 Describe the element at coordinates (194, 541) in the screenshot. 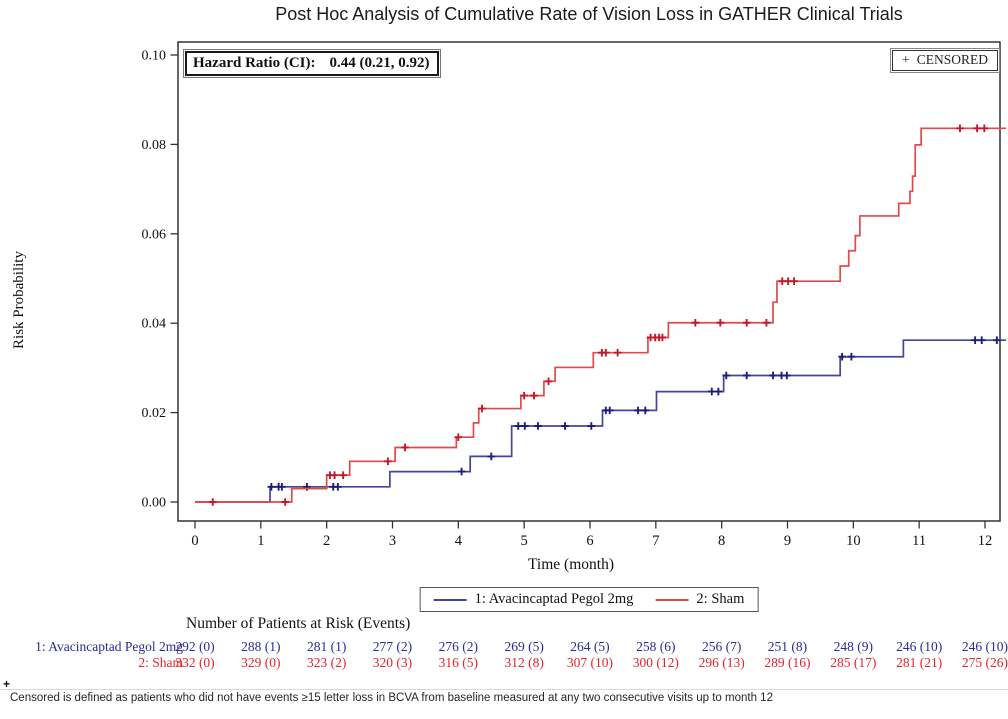

I see `x-tick-label: 0` at that location.